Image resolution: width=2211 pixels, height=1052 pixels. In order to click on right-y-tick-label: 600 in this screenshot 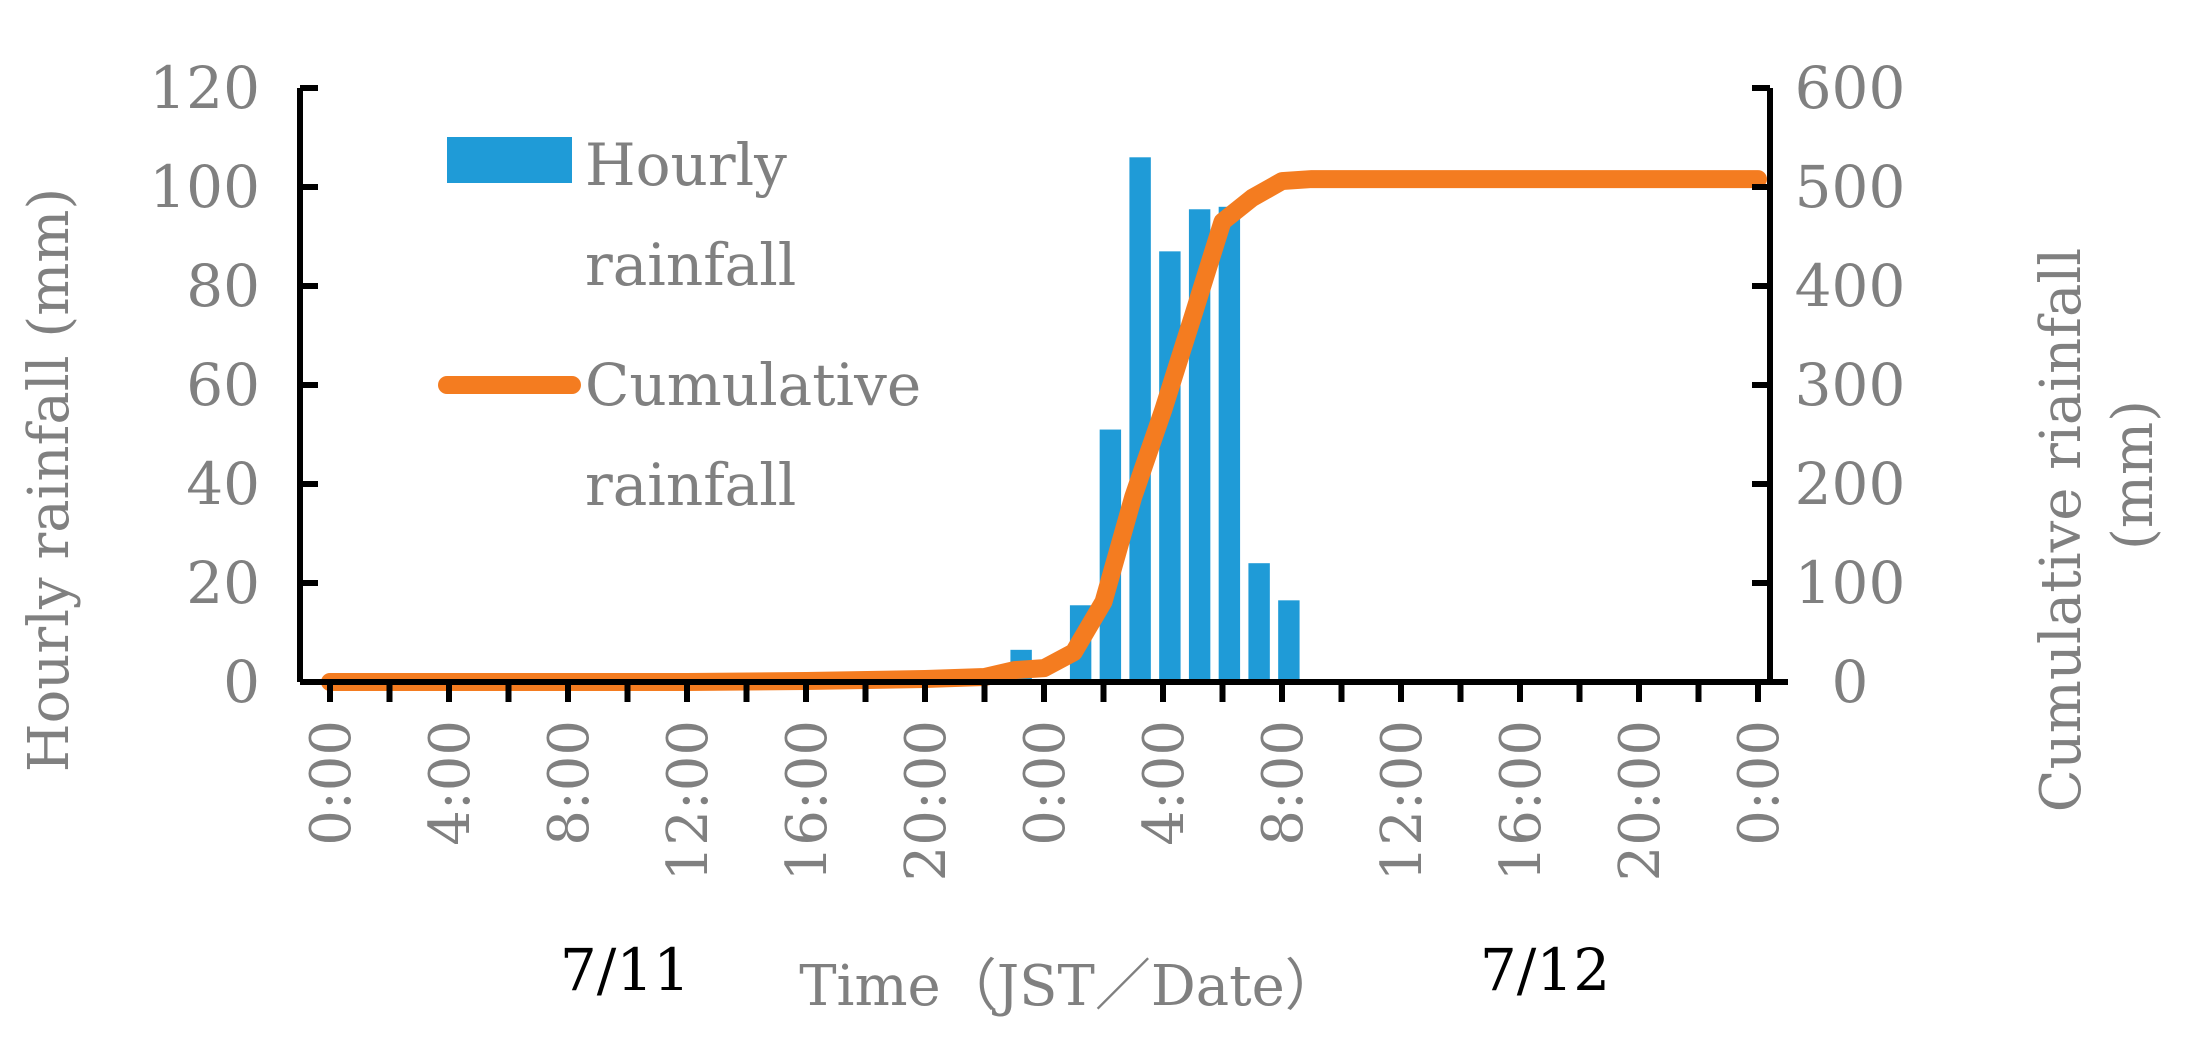, I will do `click(1850, 88)`.